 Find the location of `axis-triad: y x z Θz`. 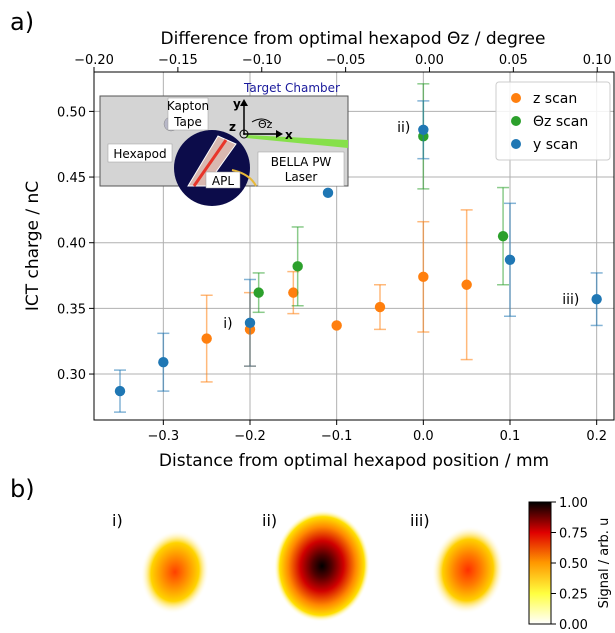

axis-triad: y x z Θz is located at coordinates (261, 119).